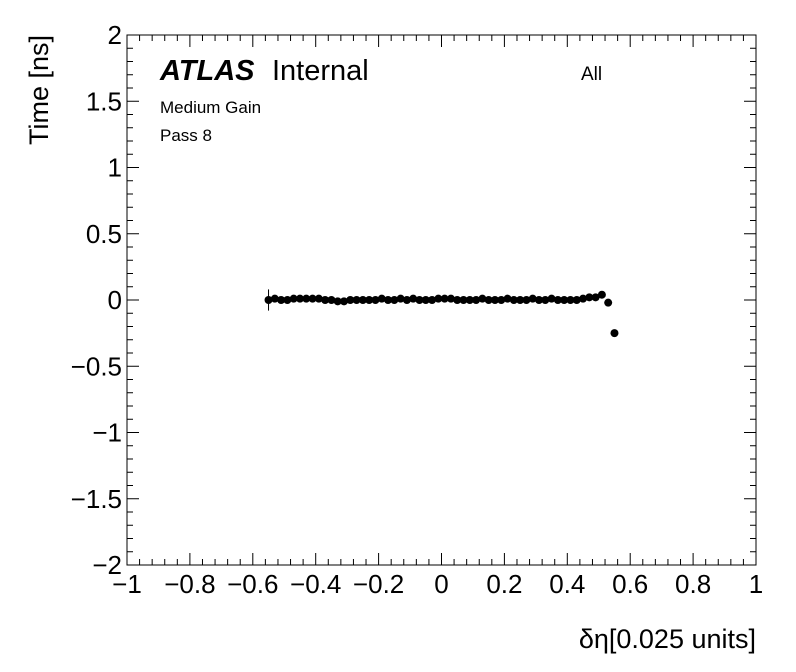 This screenshot has height=672, width=796. Describe the element at coordinates (104, 101) in the screenshot. I see `y-tick-label: 1.5` at that location.